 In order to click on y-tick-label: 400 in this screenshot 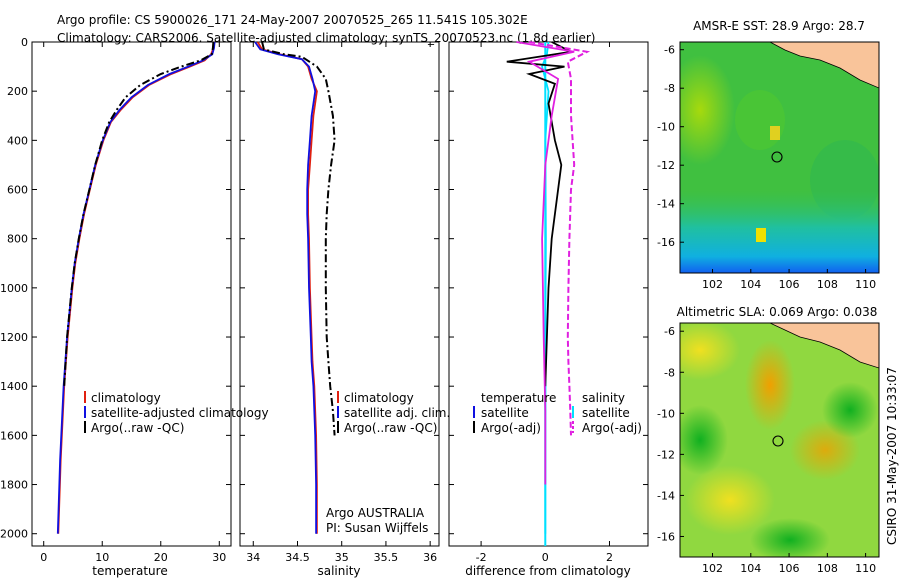, I will do `click(17, 140)`.